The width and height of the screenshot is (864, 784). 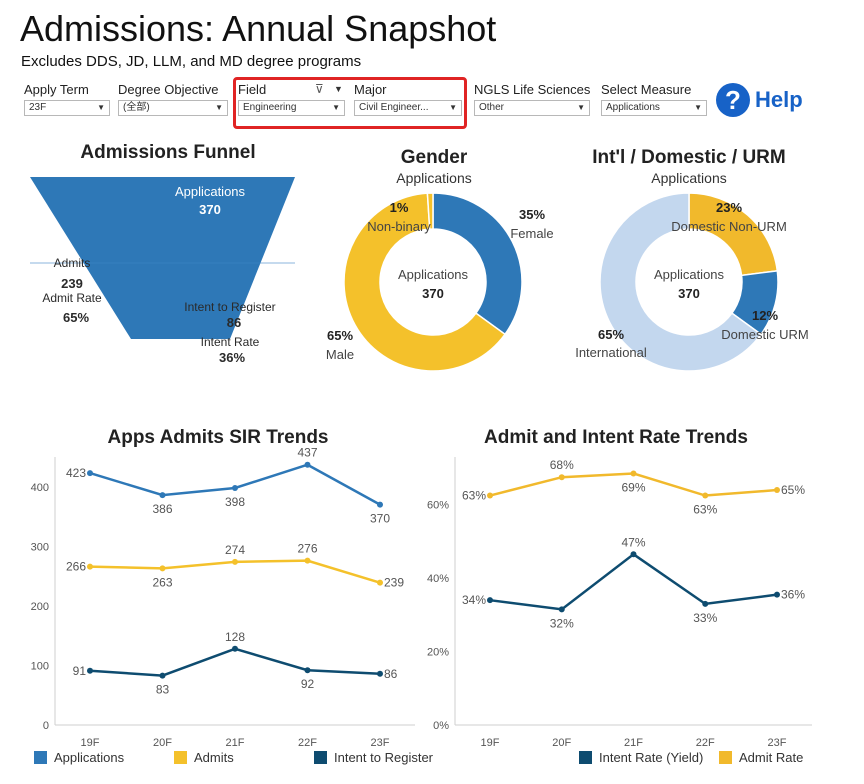 What do you see at coordinates (308, 684) in the screenshot?
I see `apps-data-label: 92` at bounding box center [308, 684].